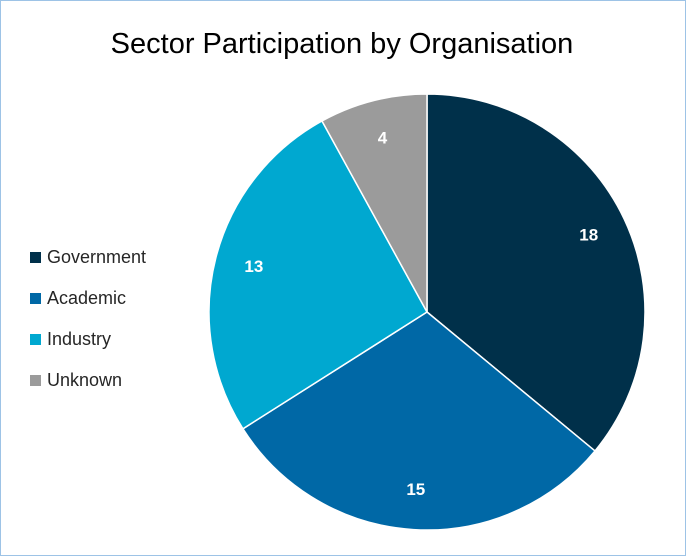 This screenshot has height=556, width=686. What do you see at coordinates (588, 234) in the screenshot?
I see `data-label-government: 18` at bounding box center [588, 234].